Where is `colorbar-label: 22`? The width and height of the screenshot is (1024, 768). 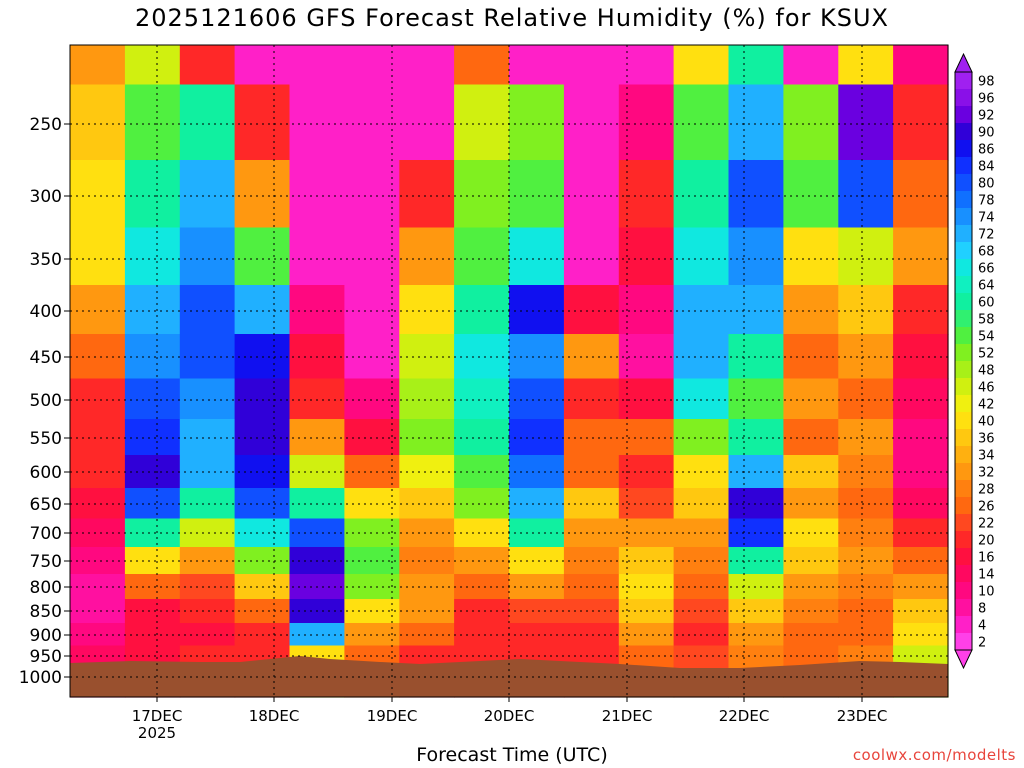
colorbar-label: 22 is located at coordinates (986, 524).